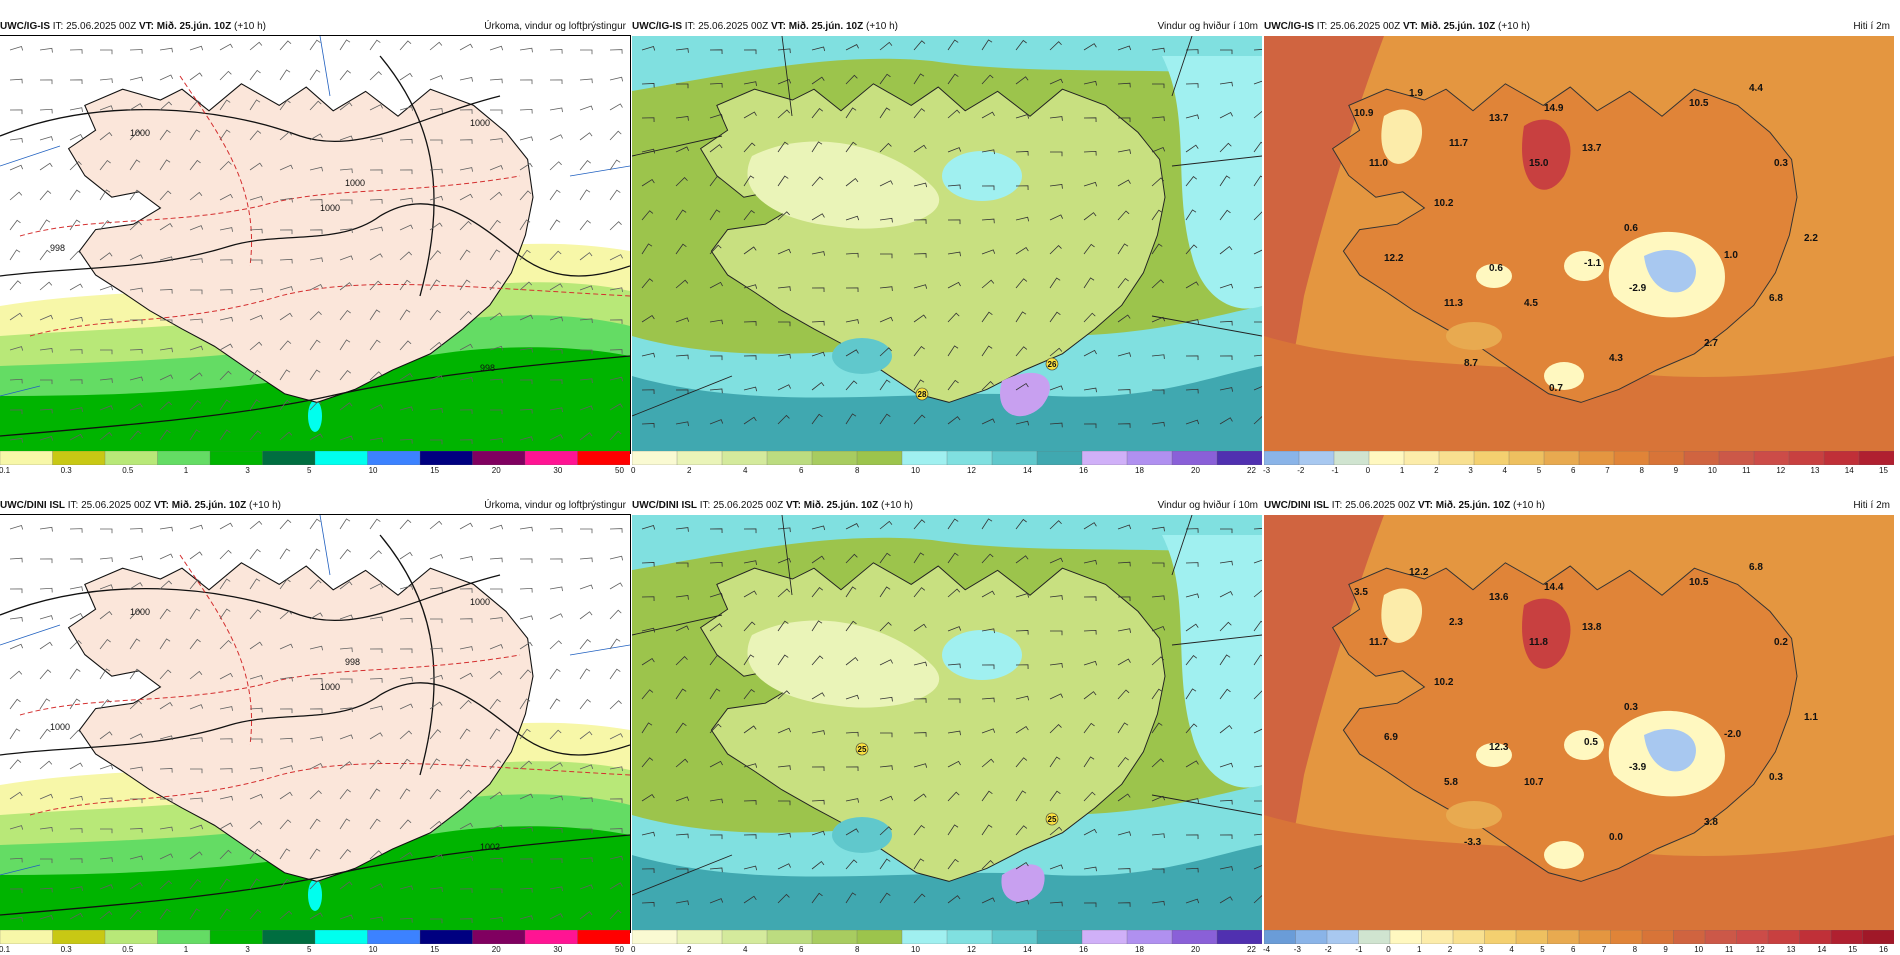 The width and height of the screenshot is (1900, 955). Describe the element at coordinates (1638, 767) in the screenshot. I see `station-temperature: -3.9` at that location.